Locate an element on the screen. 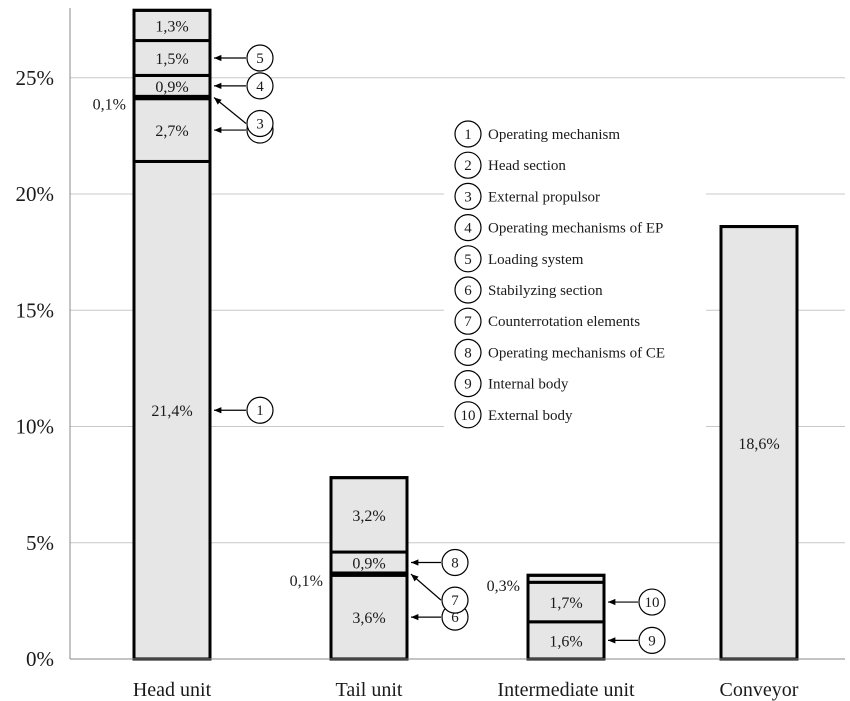  marker-number: 1 is located at coordinates (260, 411).